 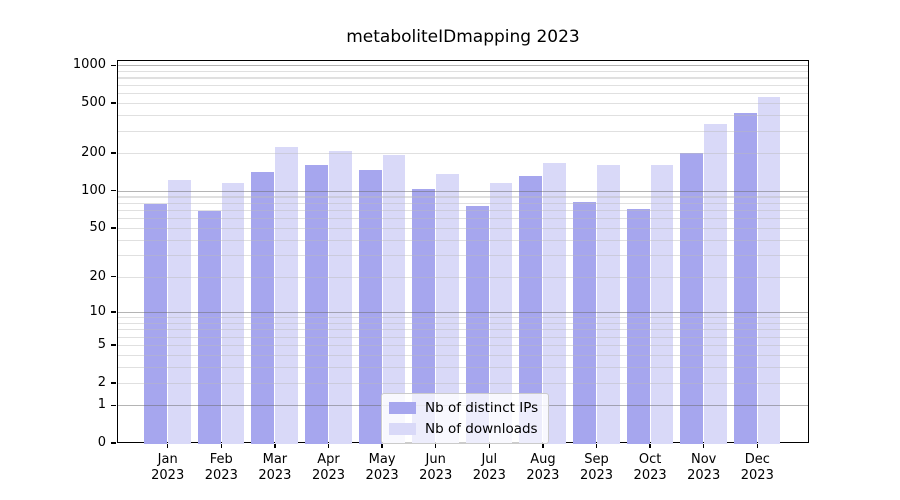 What do you see at coordinates (89, 65) in the screenshot?
I see `y-tick-label: 1000` at bounding box center [89, 65].